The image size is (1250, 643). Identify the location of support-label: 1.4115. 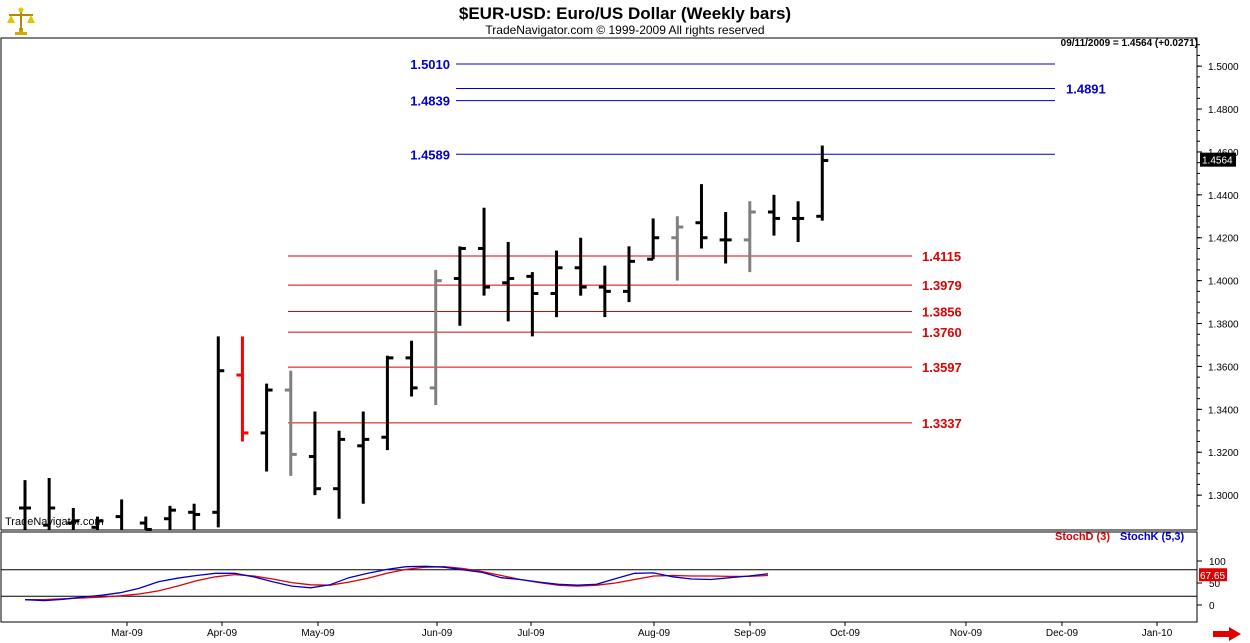
(941, 256).